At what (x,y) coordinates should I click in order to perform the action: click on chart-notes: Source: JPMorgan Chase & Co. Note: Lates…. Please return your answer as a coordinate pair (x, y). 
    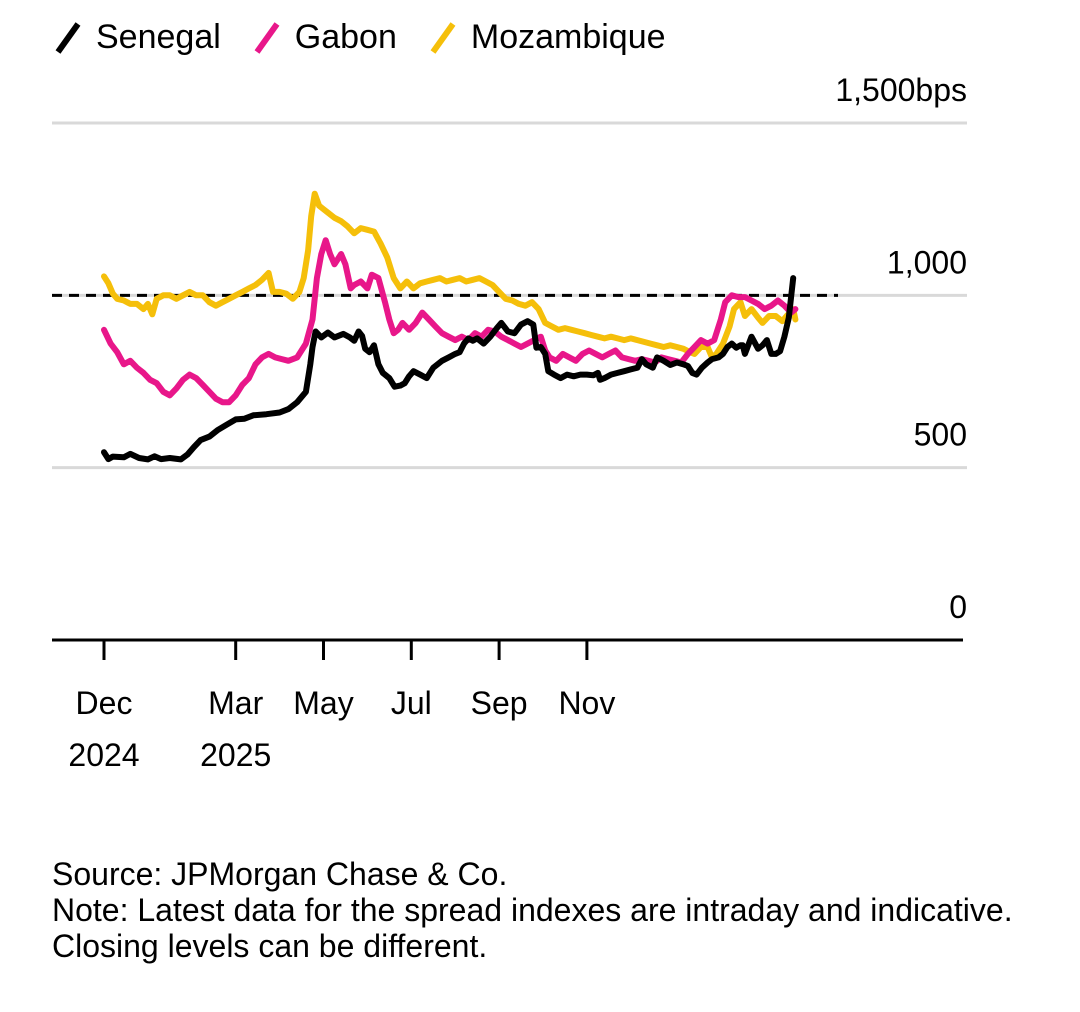
    Looking at the image, I should click on (547, 910).